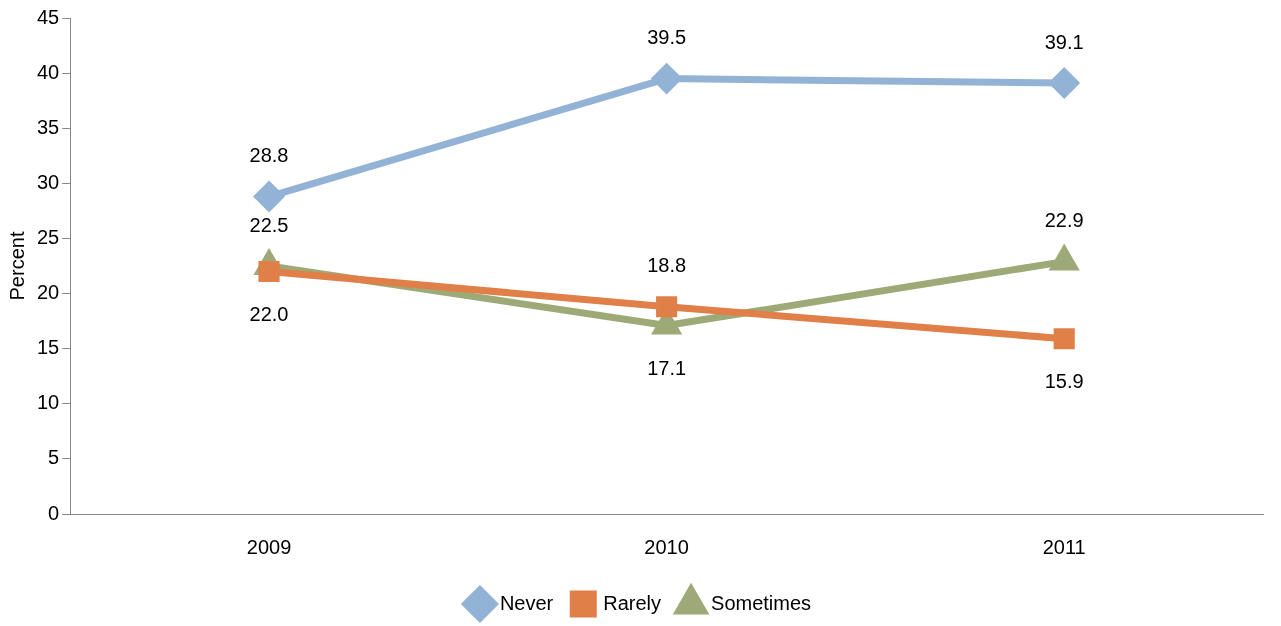  I want to click on x-tick-label: 2009, so click(269, 546).